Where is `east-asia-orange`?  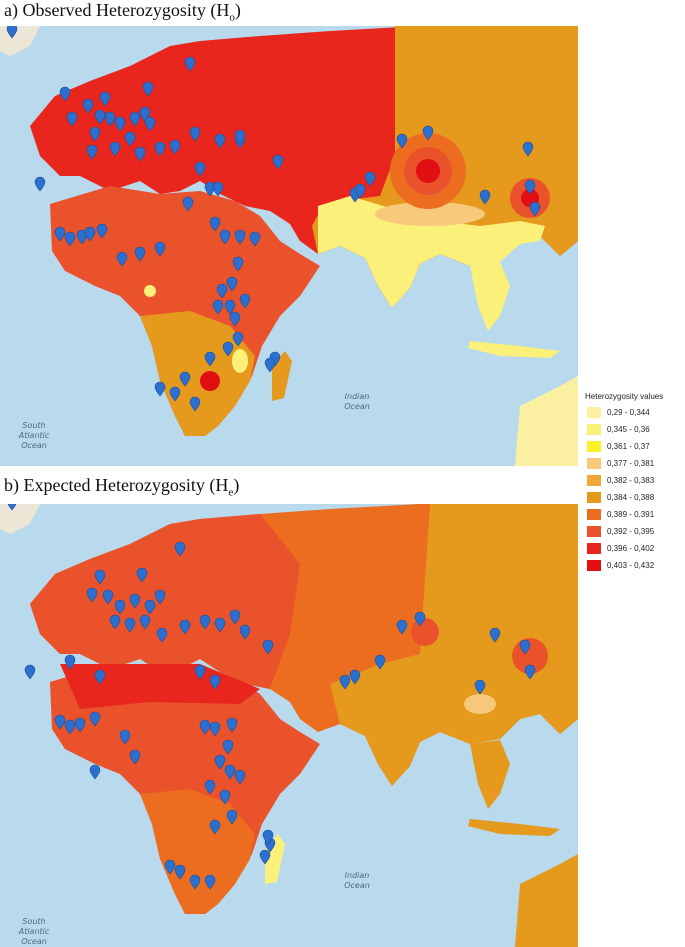
east-asia-orange is located at coordinates (454, 645).